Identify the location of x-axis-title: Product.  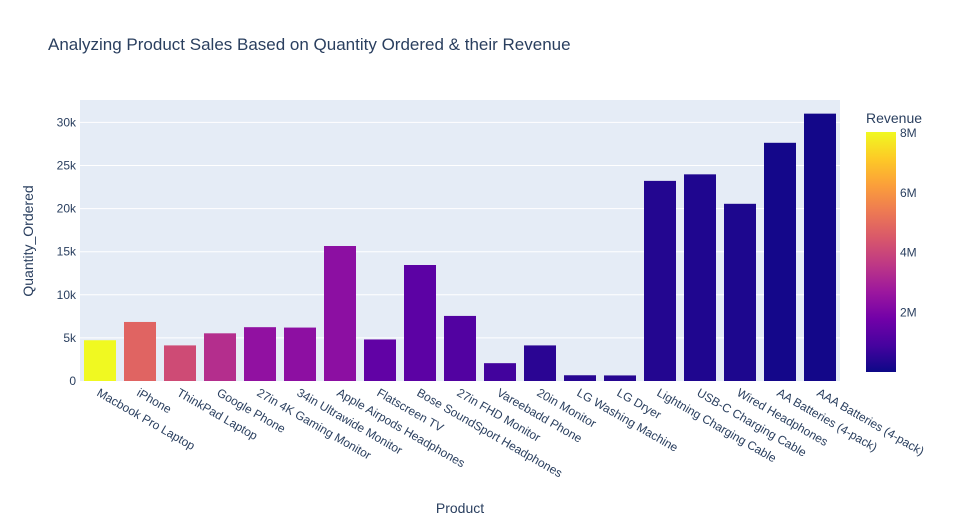
(460, 508).